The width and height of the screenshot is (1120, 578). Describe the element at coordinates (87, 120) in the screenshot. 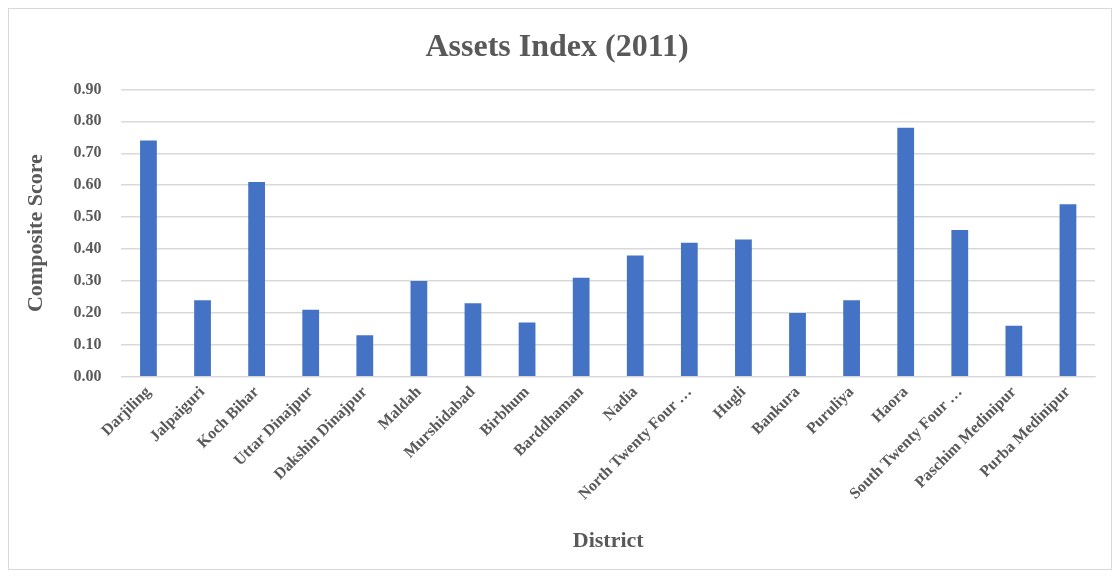

I see `y-tick-label: 0.80` at that location.